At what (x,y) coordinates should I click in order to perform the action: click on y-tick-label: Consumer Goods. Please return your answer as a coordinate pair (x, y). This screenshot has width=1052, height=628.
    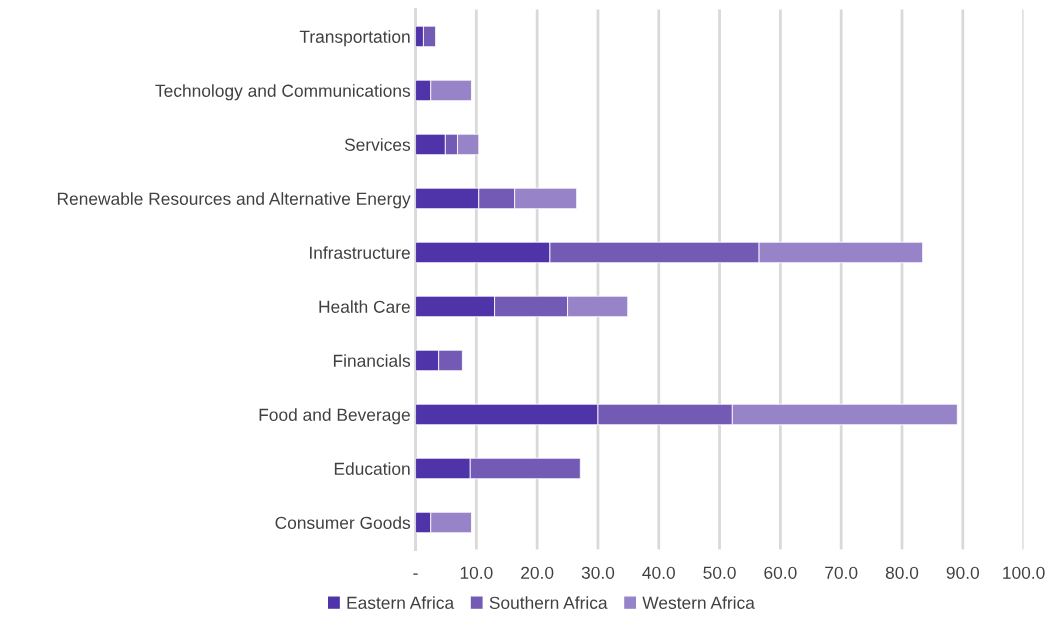
    Looking at the image, I should click on (343, 522).